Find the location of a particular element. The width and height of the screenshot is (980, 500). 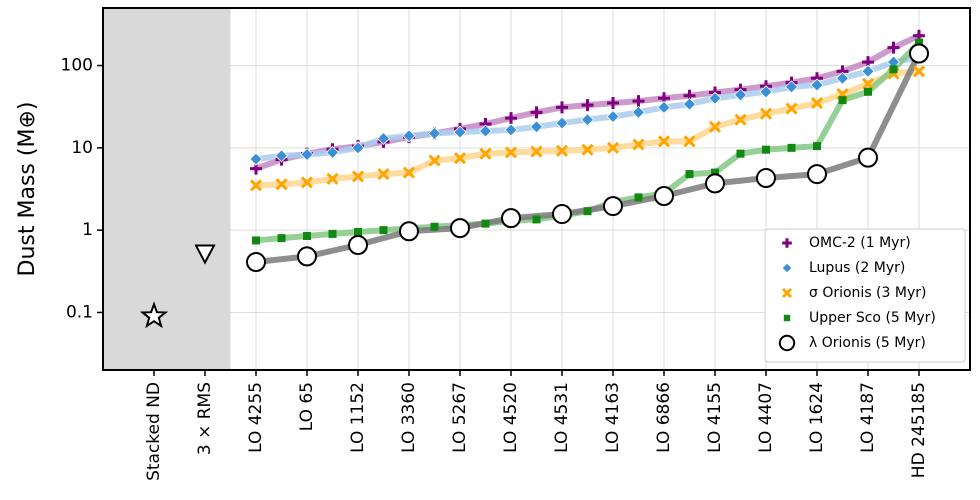

legend-label: Upper Sco (5 Myr) is located at coordinates (872, 318).